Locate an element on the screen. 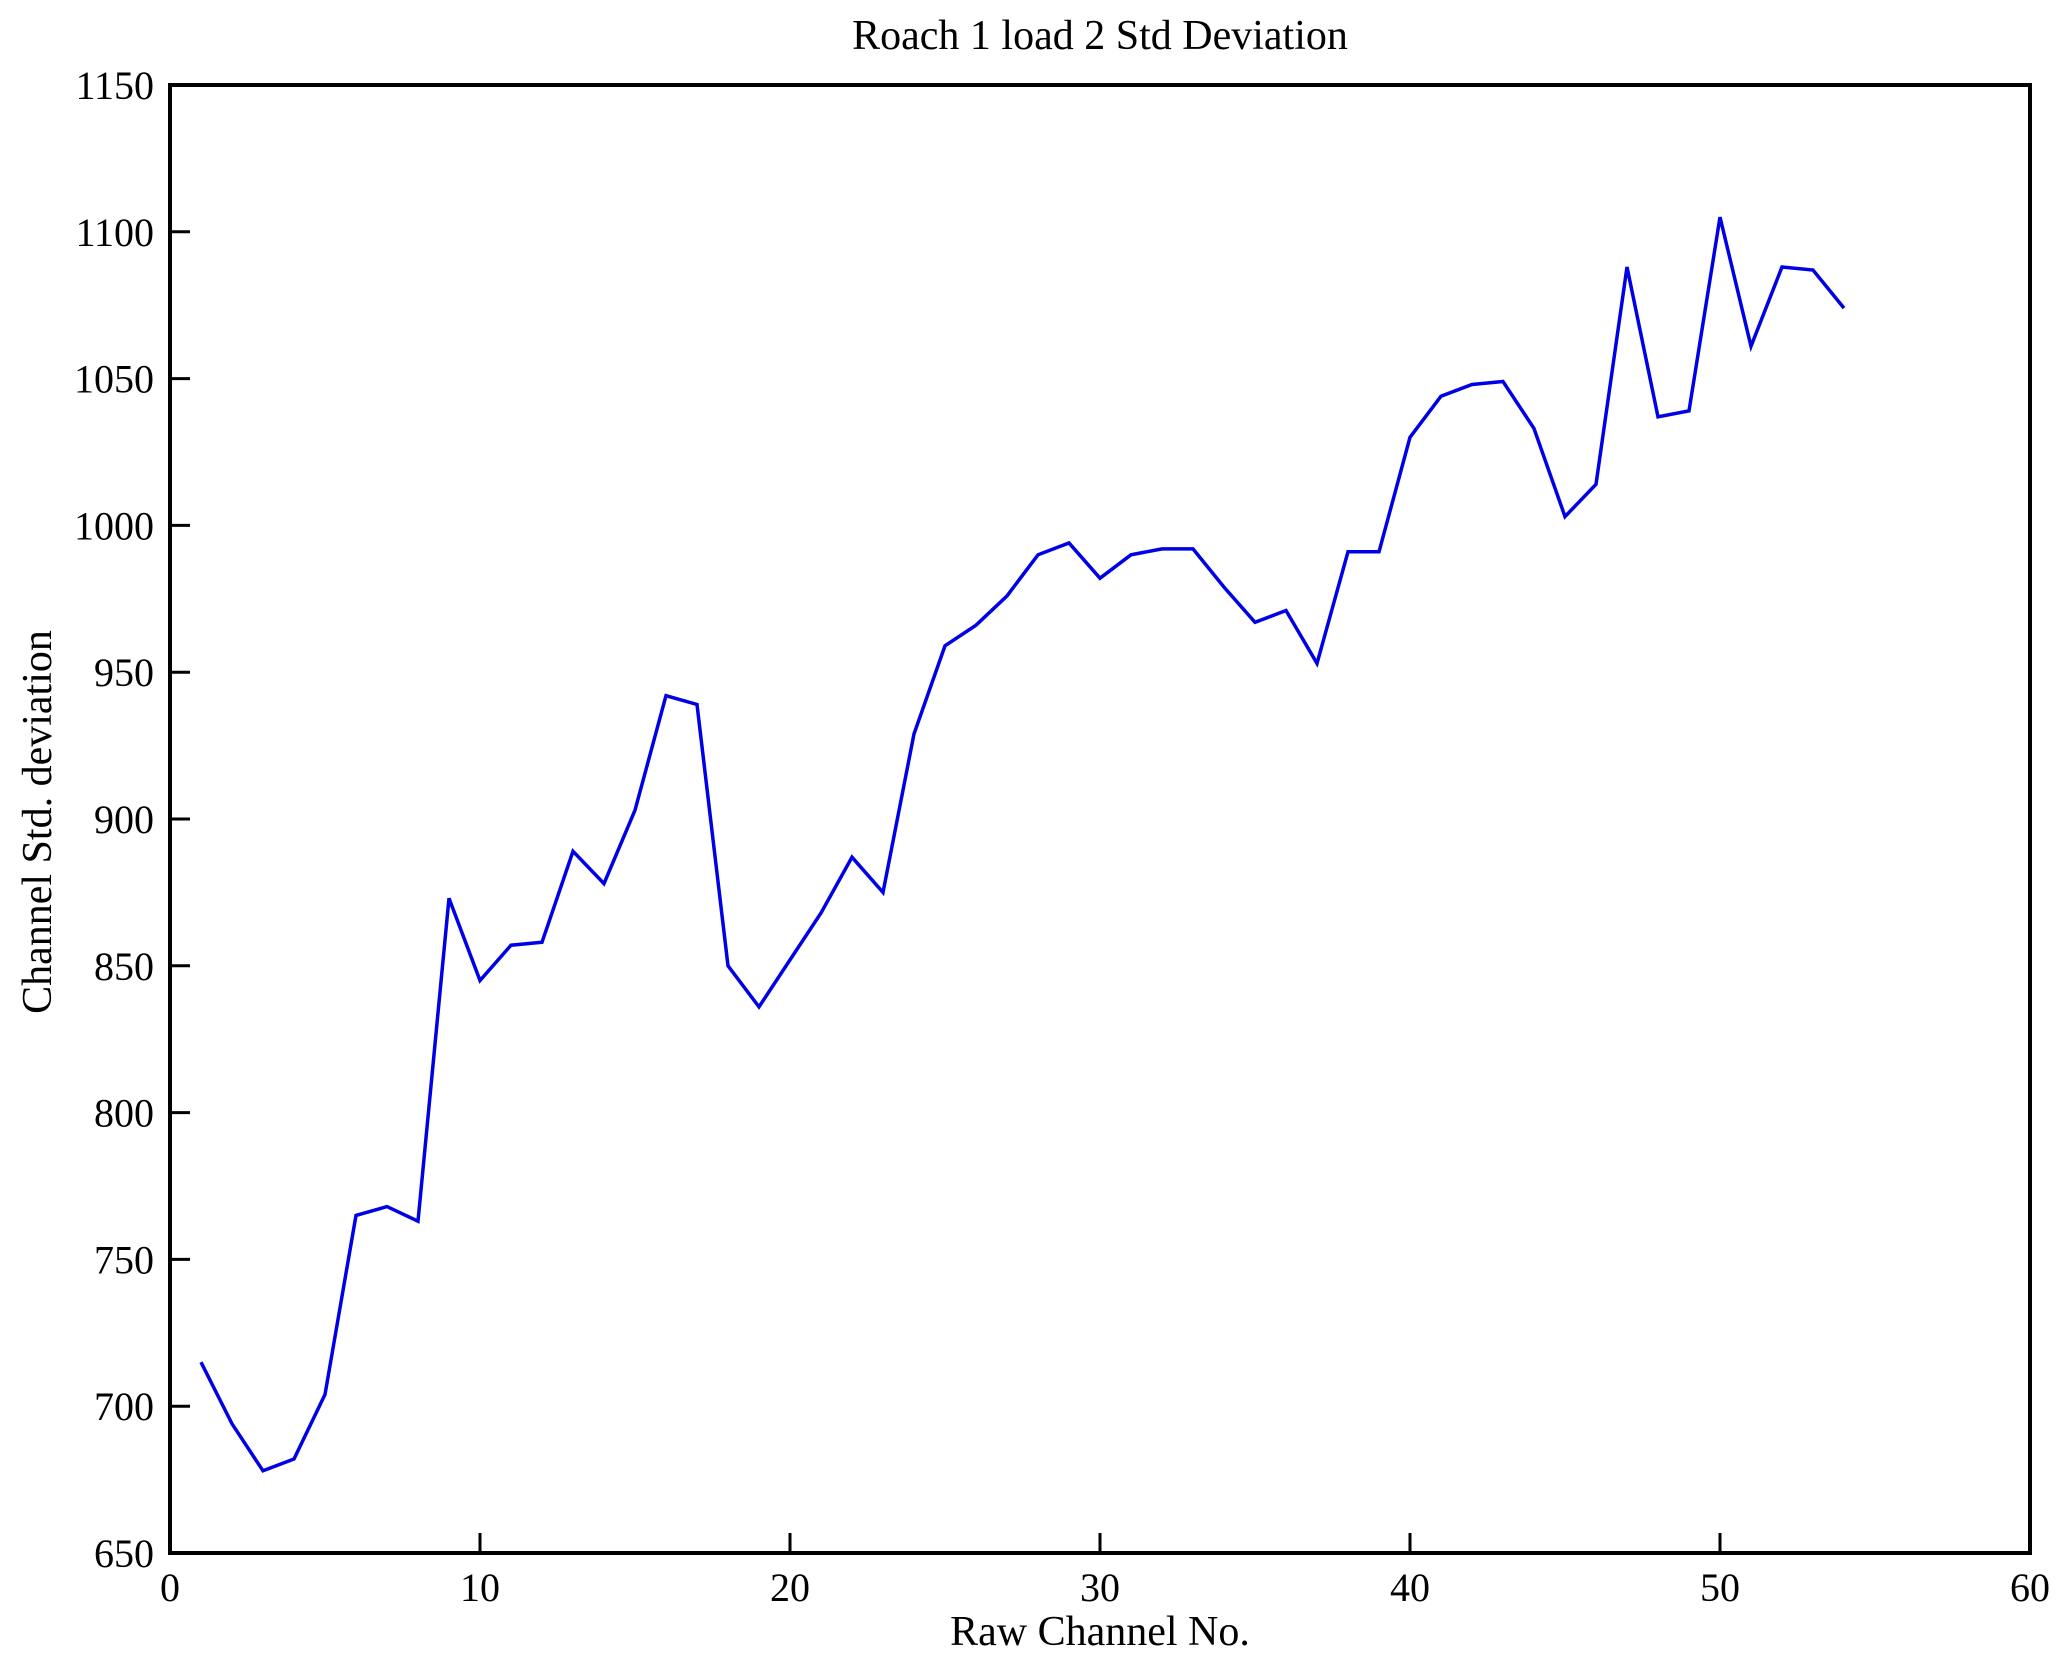 The width and height of the screenshot is (2067, 1671). y-tick-label: 1150 is located at coordinates (114, 85).